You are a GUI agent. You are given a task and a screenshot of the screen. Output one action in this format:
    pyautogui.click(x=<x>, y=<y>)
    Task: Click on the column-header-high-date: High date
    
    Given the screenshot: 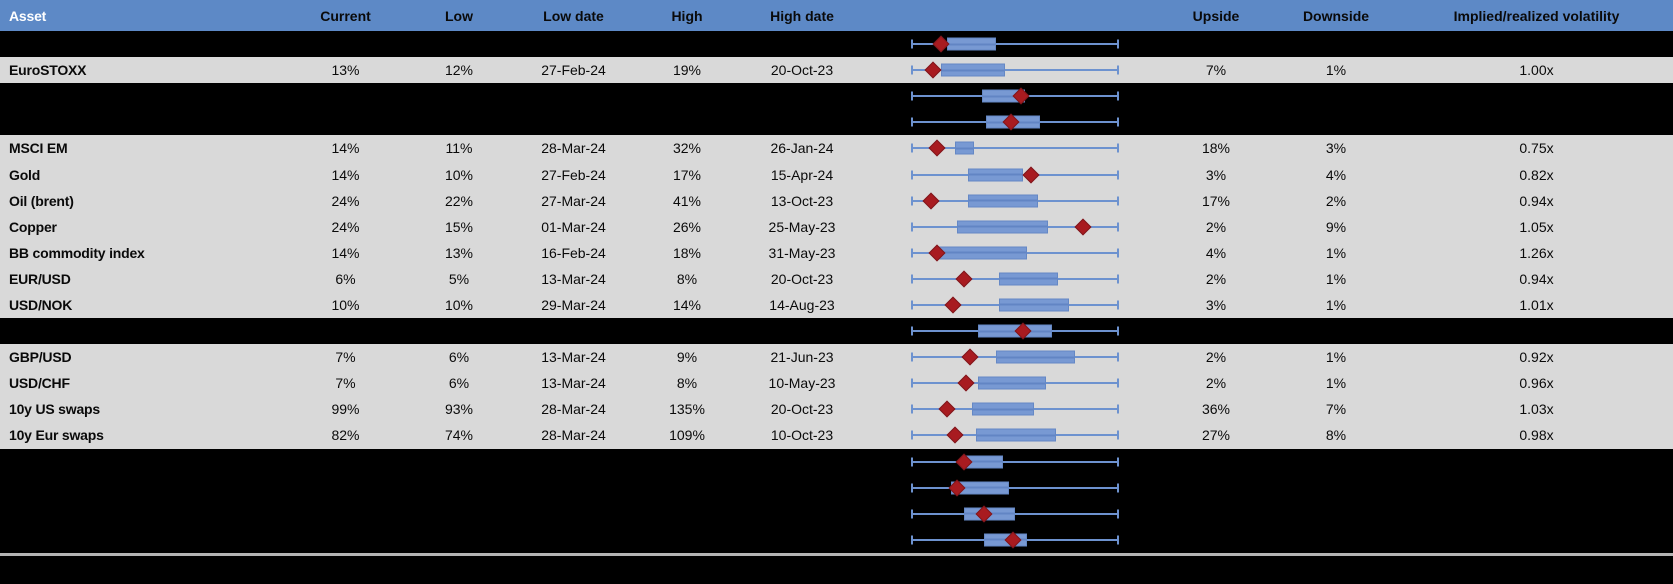 What is the action you would take?
    pyautogui.click(x=802, y=15)
    